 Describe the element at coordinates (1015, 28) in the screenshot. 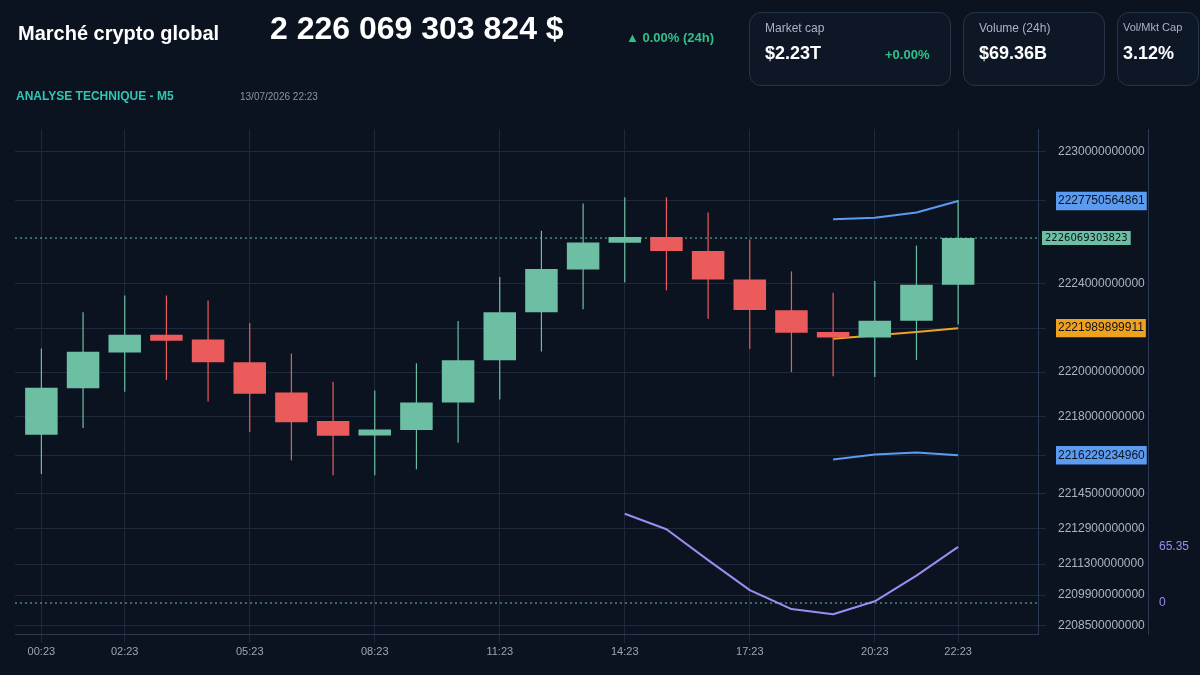

I see `text: Volume (24h)` at that location.